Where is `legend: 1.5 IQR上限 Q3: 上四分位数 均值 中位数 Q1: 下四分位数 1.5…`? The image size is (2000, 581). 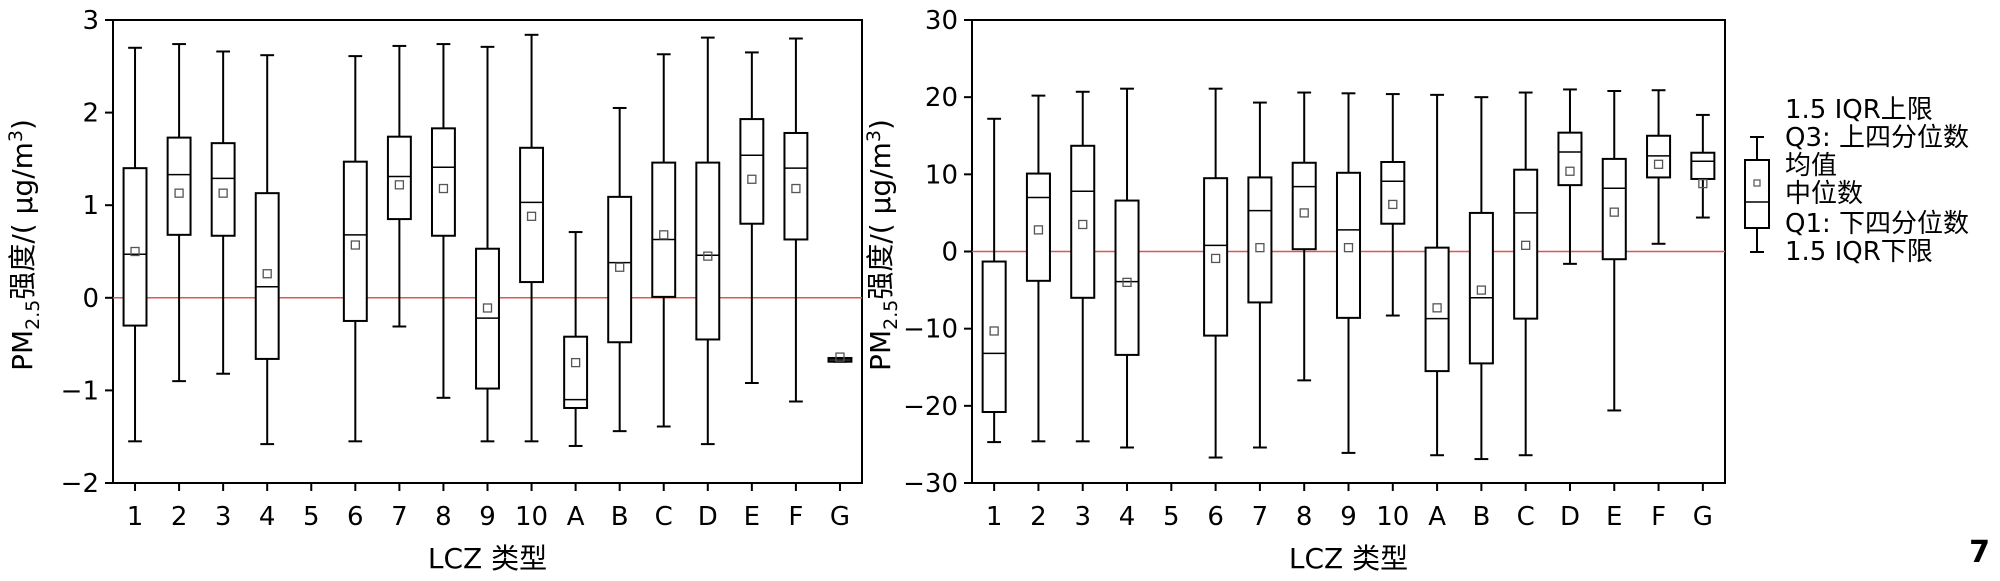 legend: 1.5 IQR上限 Q3: 上四分位数 均值 中位数 Q1: 下四分位数 1.5… is located at coordinates (1856, 181).